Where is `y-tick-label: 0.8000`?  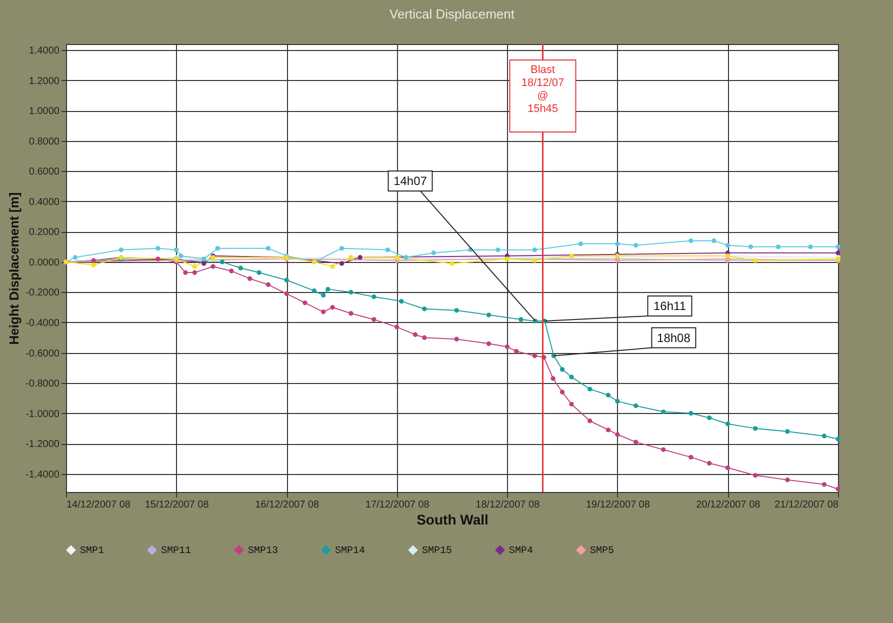 y-tick-label: 0.8000 is located at coordinates (44, 142).